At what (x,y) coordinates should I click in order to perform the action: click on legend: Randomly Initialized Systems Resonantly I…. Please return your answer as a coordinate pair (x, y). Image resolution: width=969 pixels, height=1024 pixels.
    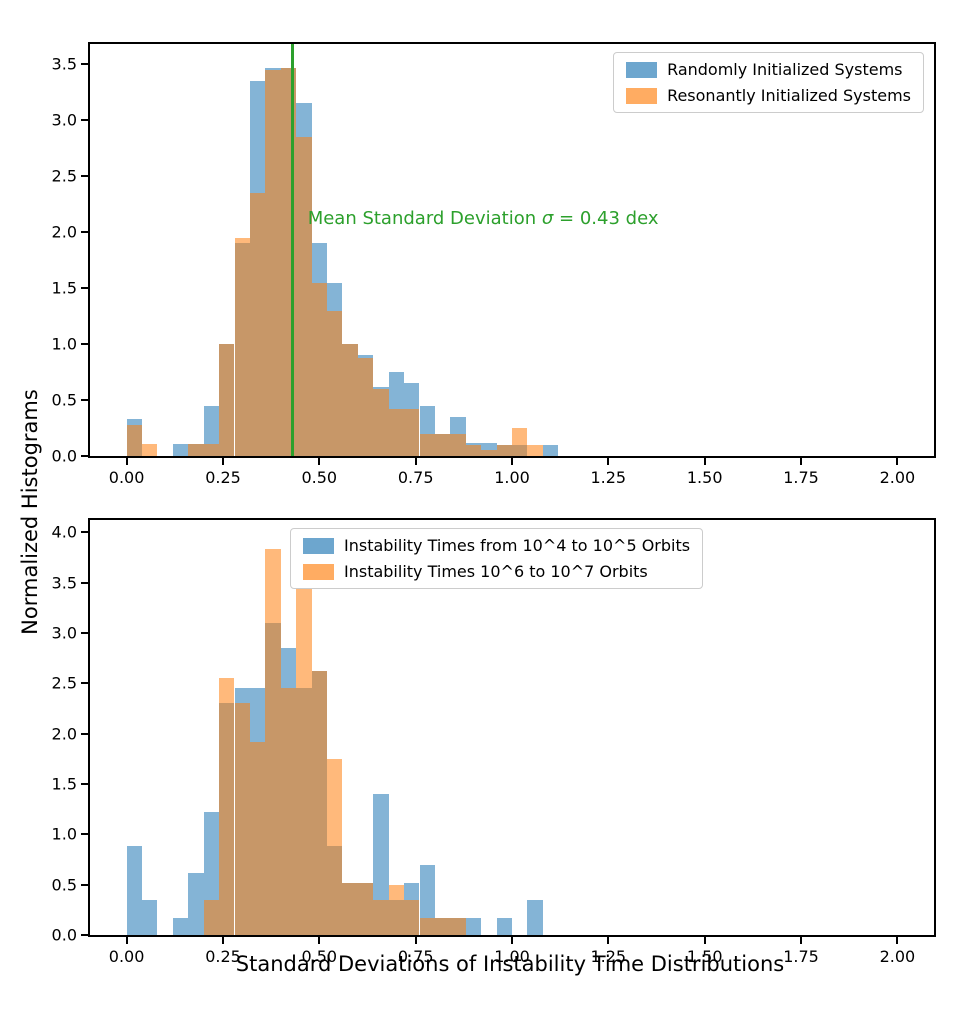
    Looking at the image, I should click on (768, 82).